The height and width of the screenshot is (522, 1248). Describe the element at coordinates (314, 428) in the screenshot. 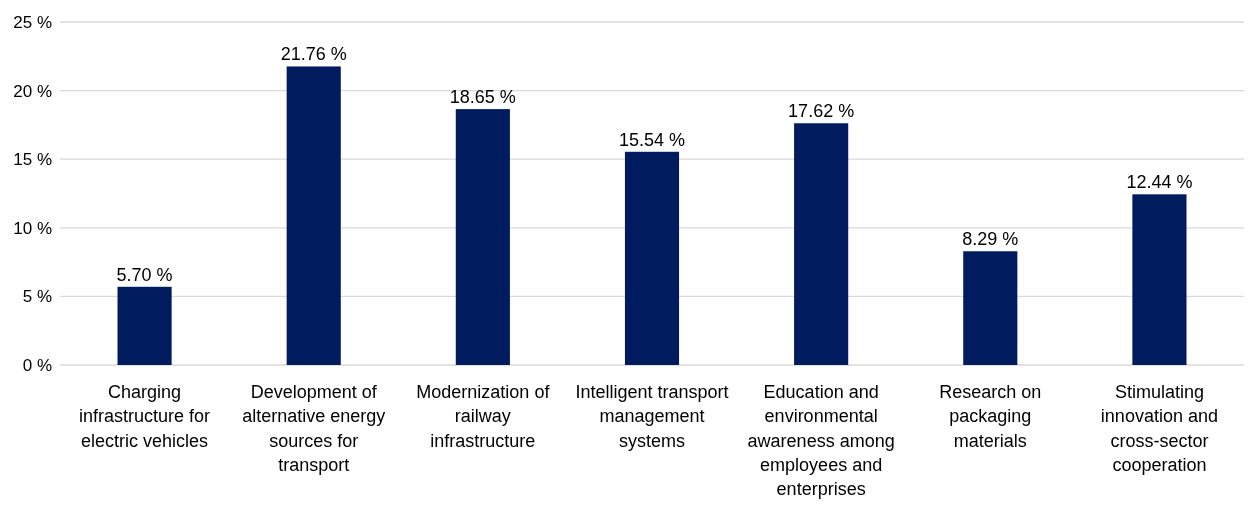

I see `x-tick-label: Development of alternative energy sources for transport` at that location.